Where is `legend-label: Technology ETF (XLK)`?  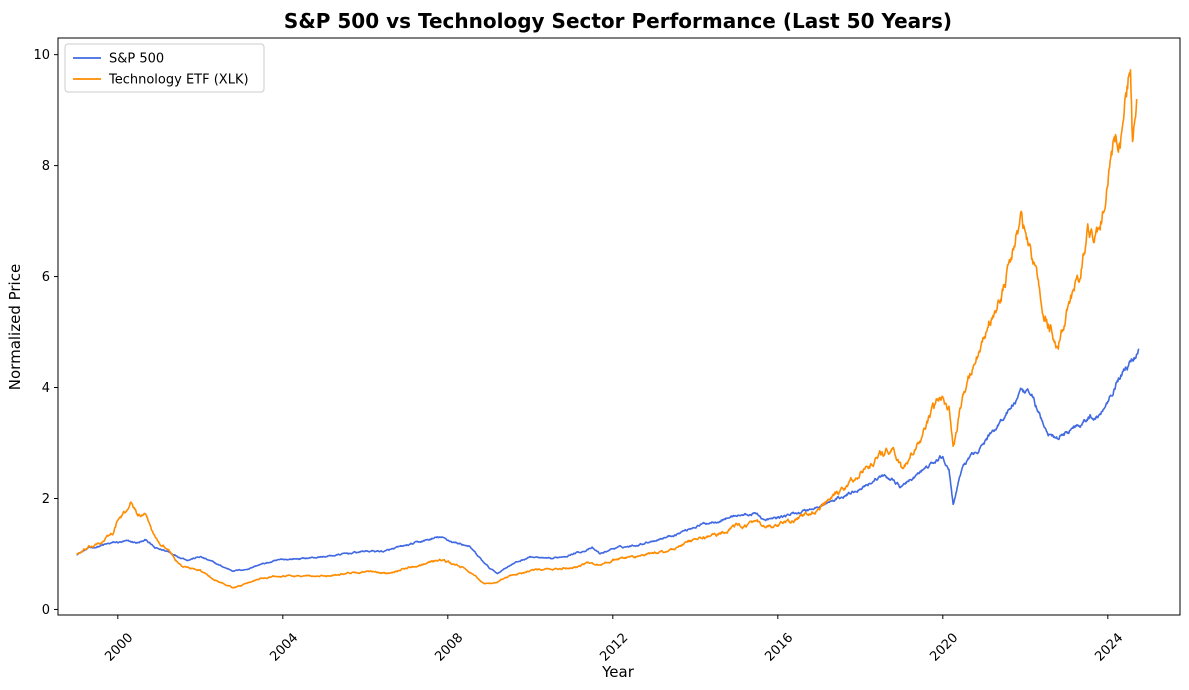
legend-label: Technology ETF (XLK) is located at coordinates (178, 80).